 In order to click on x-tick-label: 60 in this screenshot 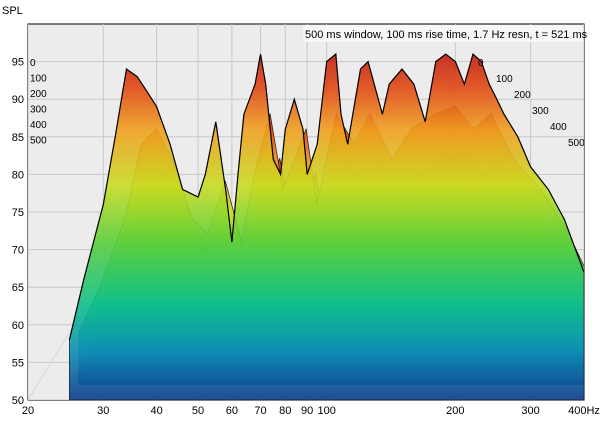, I will do `click(232, 411)`.